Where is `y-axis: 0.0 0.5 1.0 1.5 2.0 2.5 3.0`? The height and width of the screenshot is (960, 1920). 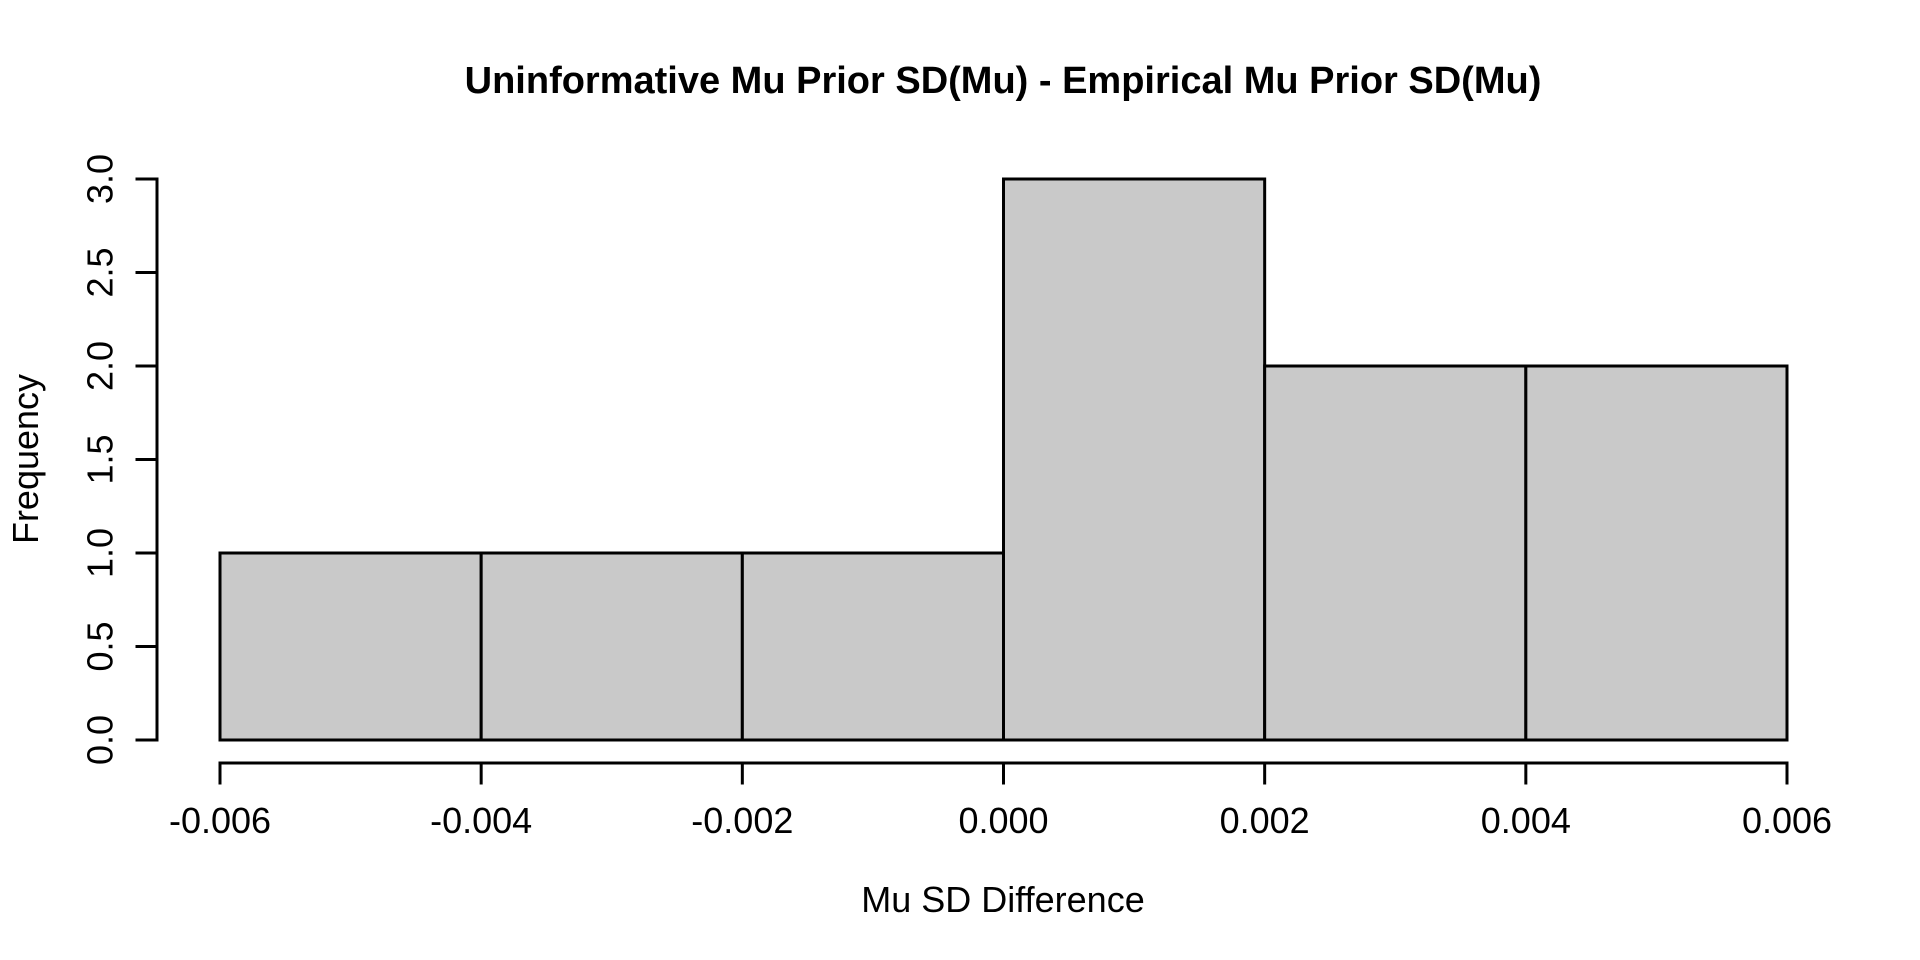 y-axis: 0.0 0.5 1.0 1.5 2.0 2.5 3.0 is located at coordinates (119, 459).